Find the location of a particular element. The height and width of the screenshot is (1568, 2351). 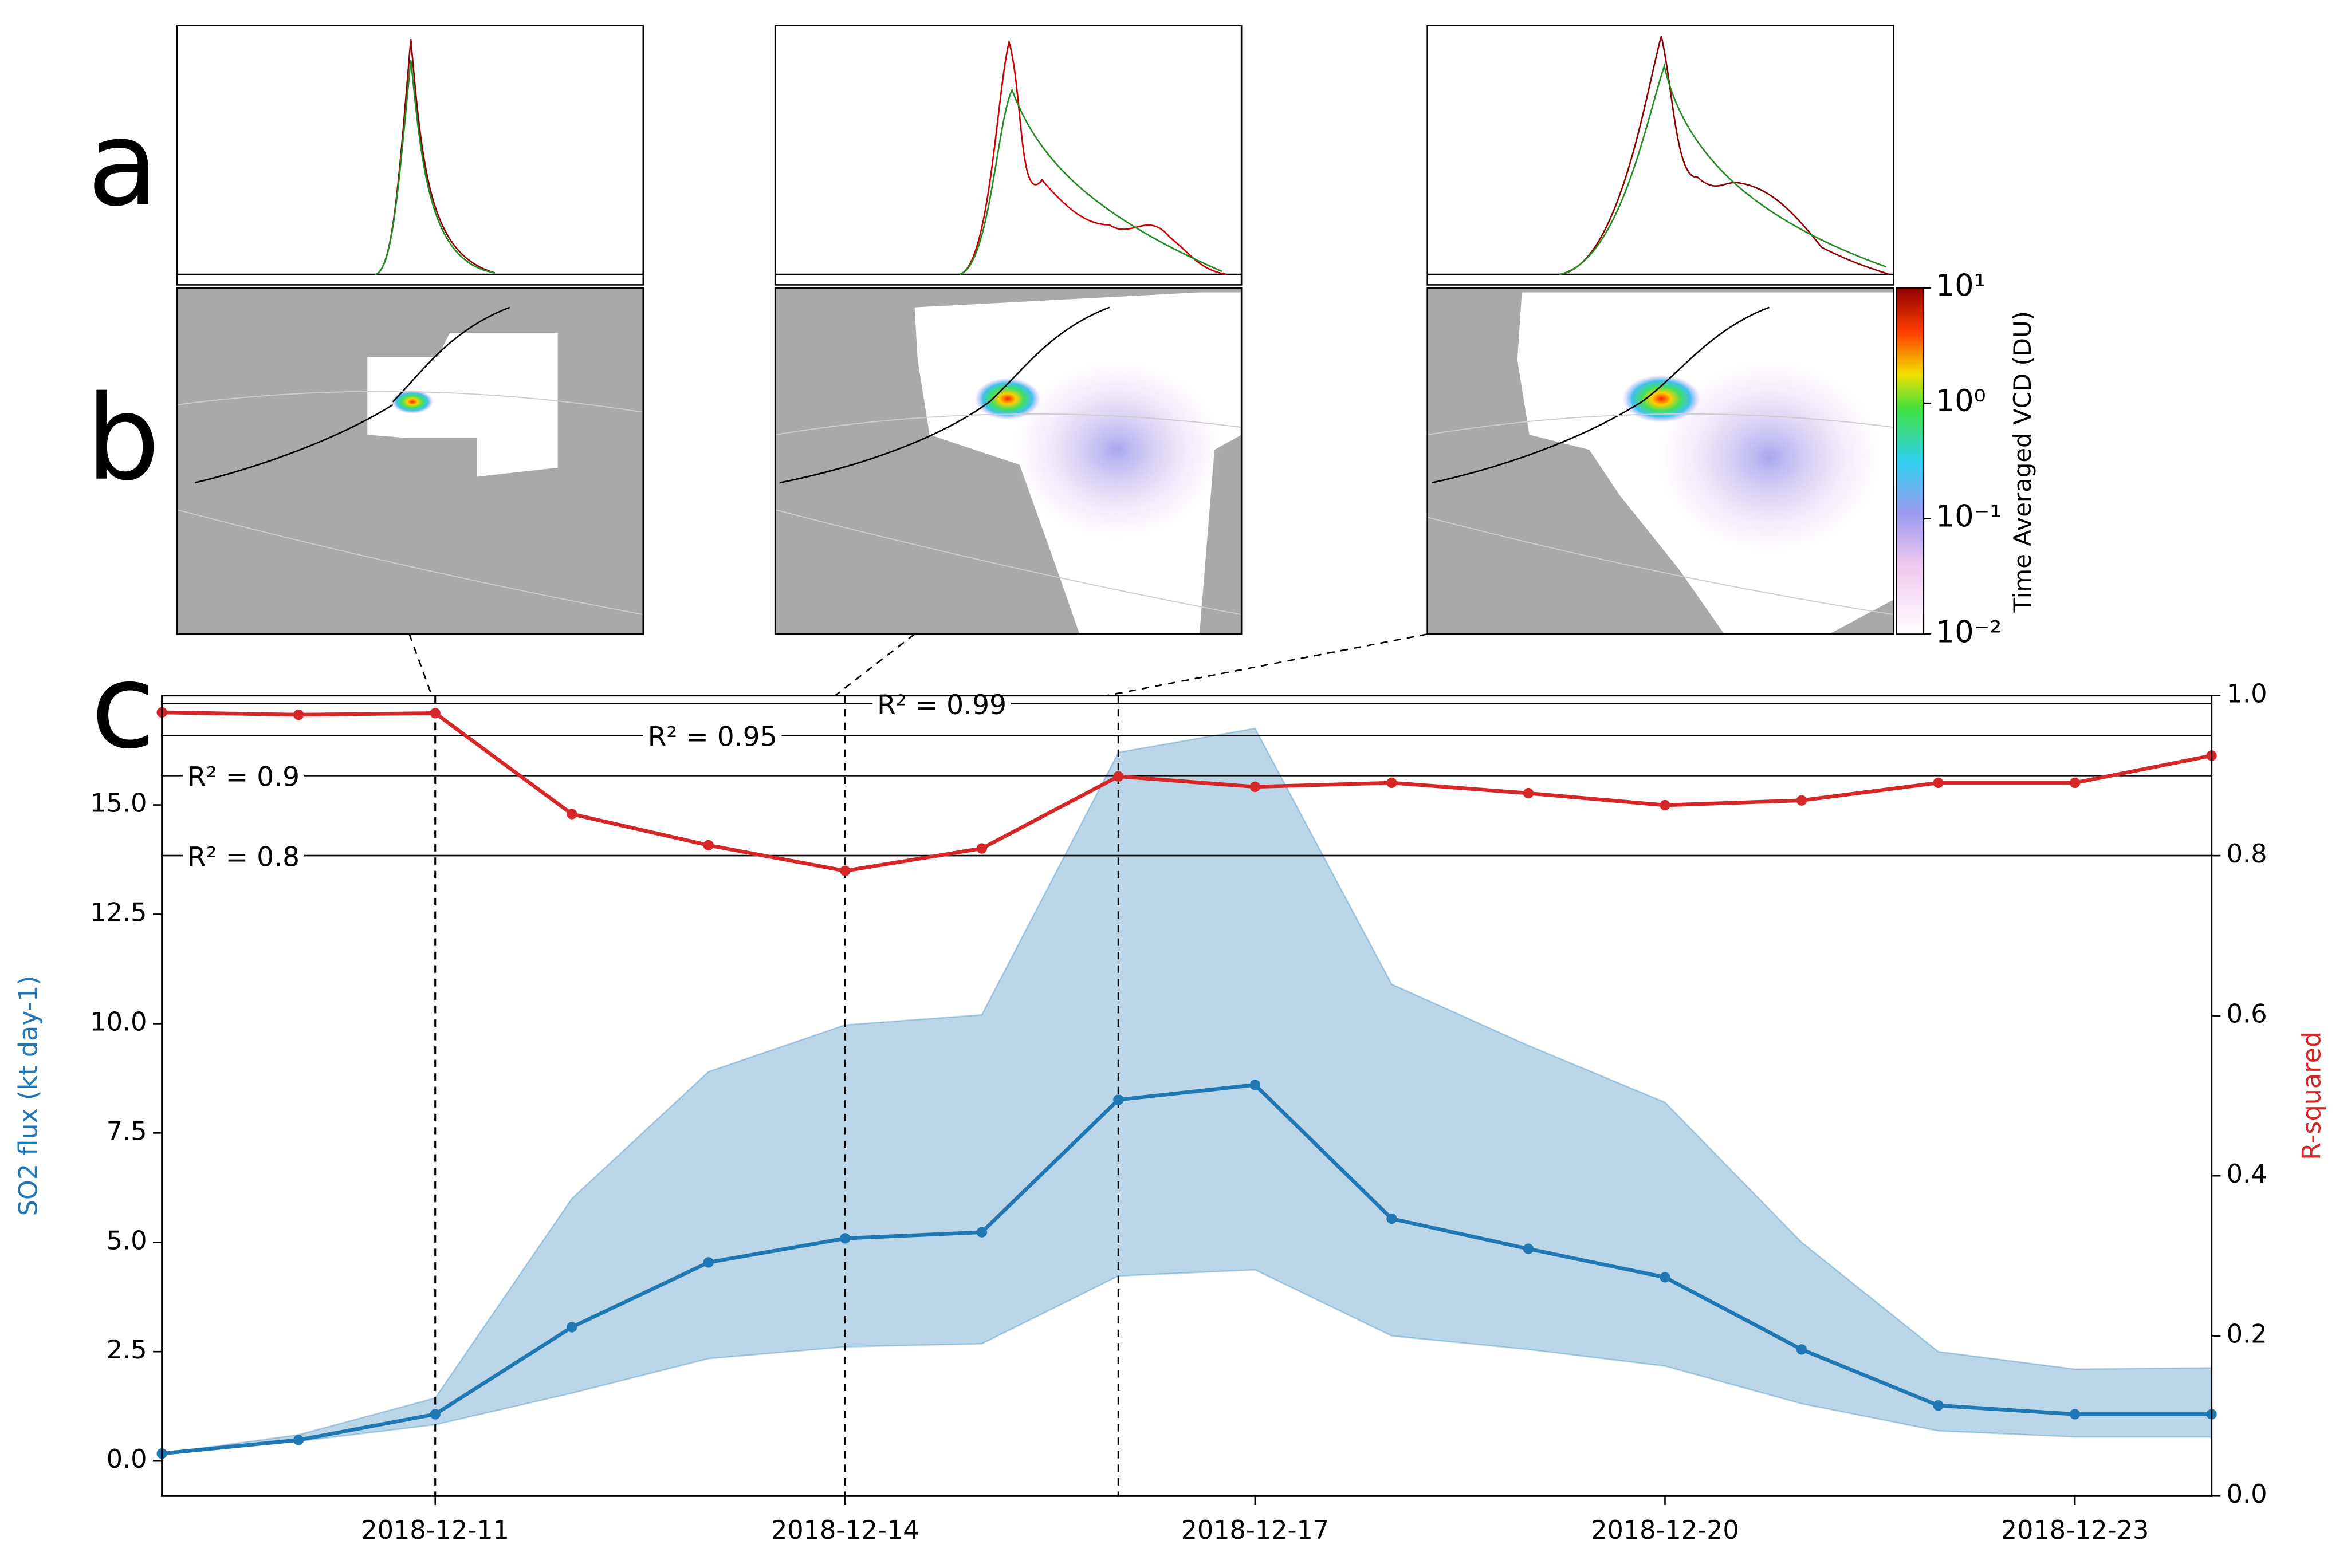

y-tick-label: 15.0 is located at coordinates (118, 803).